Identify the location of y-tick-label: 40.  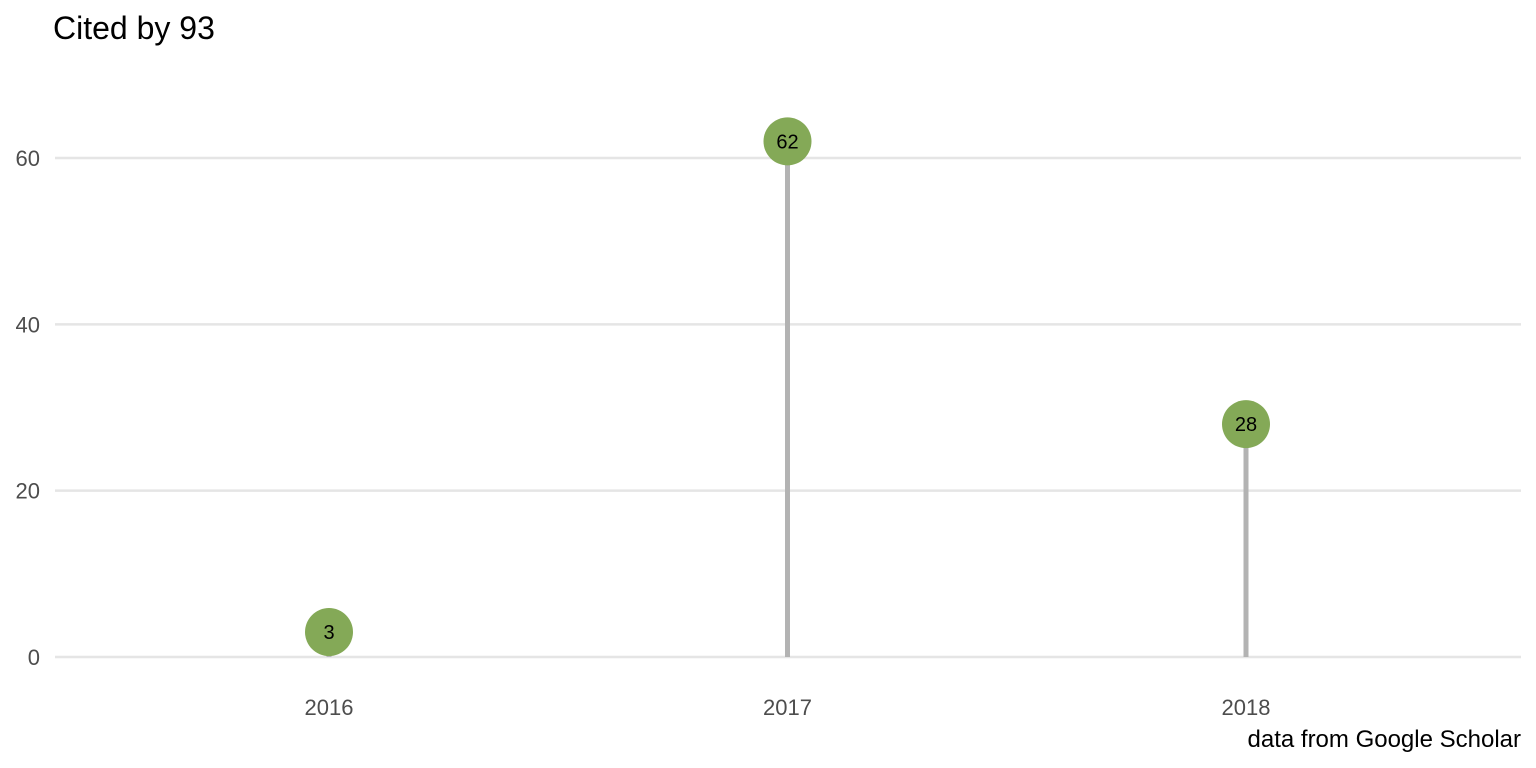
(28, 324).